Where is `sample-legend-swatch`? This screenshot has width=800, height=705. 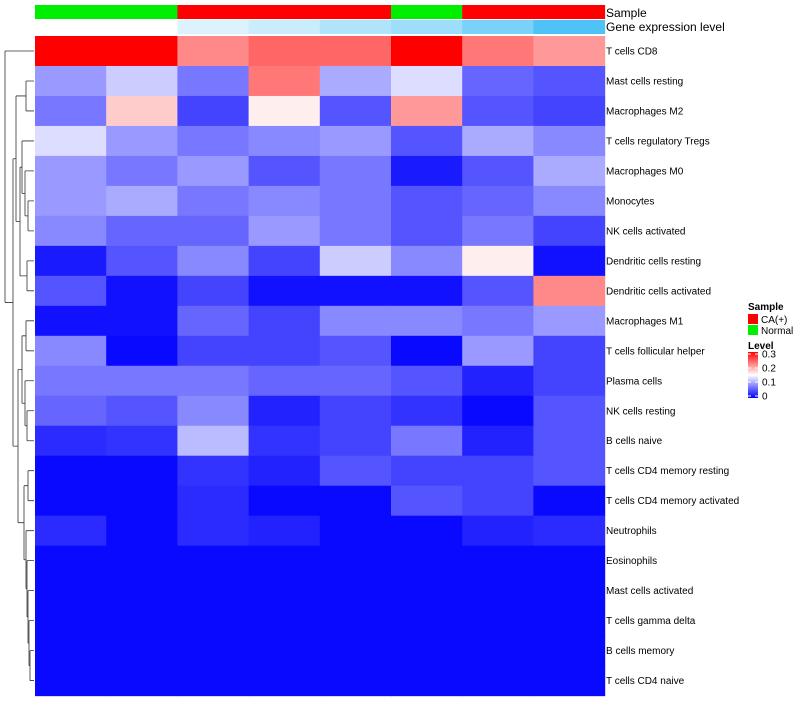 sample-legend-swatch is located at coordinates (753, 319).